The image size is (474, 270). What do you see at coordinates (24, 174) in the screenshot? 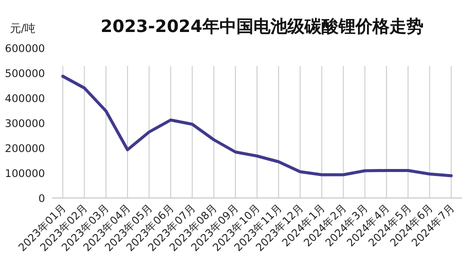
I see `y-tick-label: 100000` at bounding box center [24, 174].